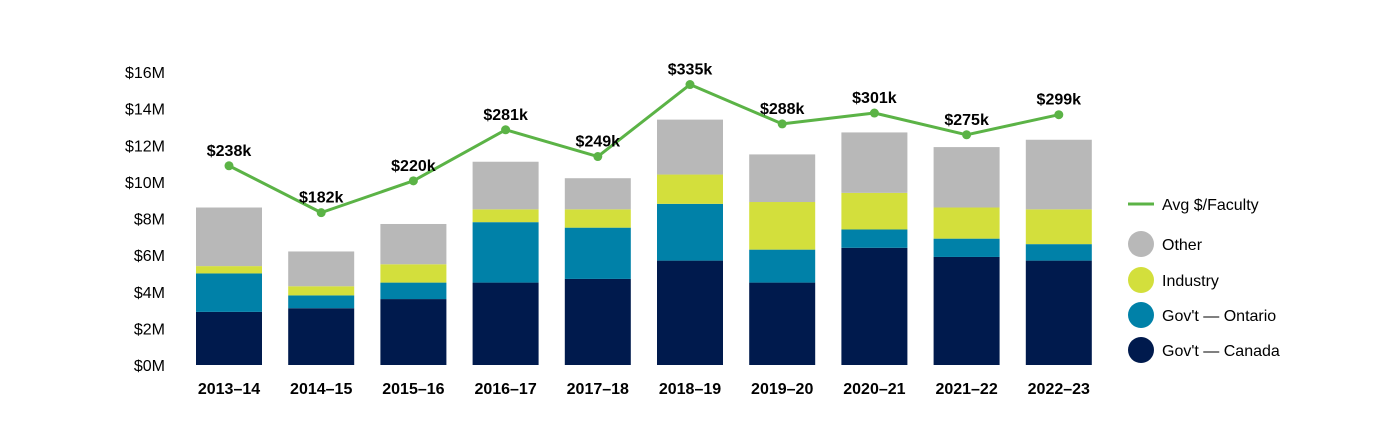 The height and width of the screenshot is (444, 1400). What do you see at coordinates (1190, 281) in the screenshot?
I see `legend-label: Industry` at bounding box center [1190, 281].